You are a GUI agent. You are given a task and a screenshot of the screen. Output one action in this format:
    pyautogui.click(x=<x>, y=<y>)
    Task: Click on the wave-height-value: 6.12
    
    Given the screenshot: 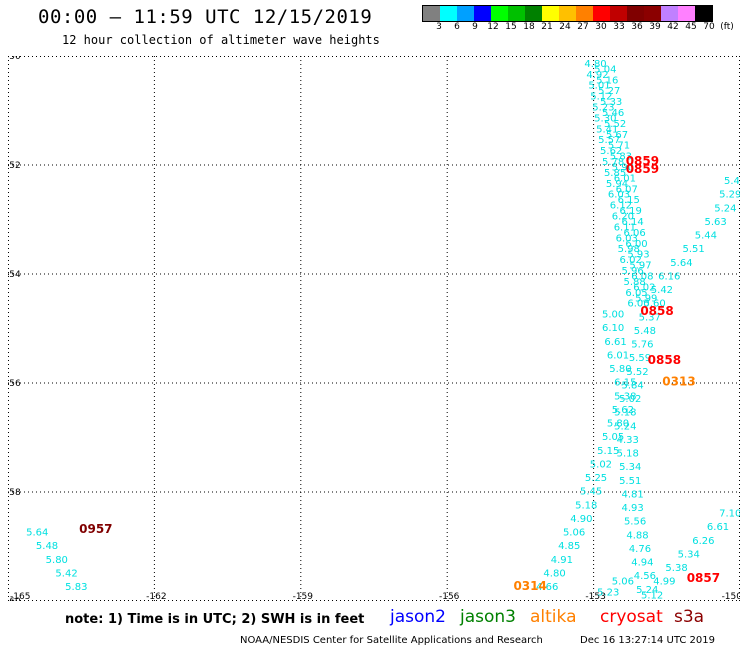 What is the action you would take?
    pyautogui.click(x=621, y=206)
    